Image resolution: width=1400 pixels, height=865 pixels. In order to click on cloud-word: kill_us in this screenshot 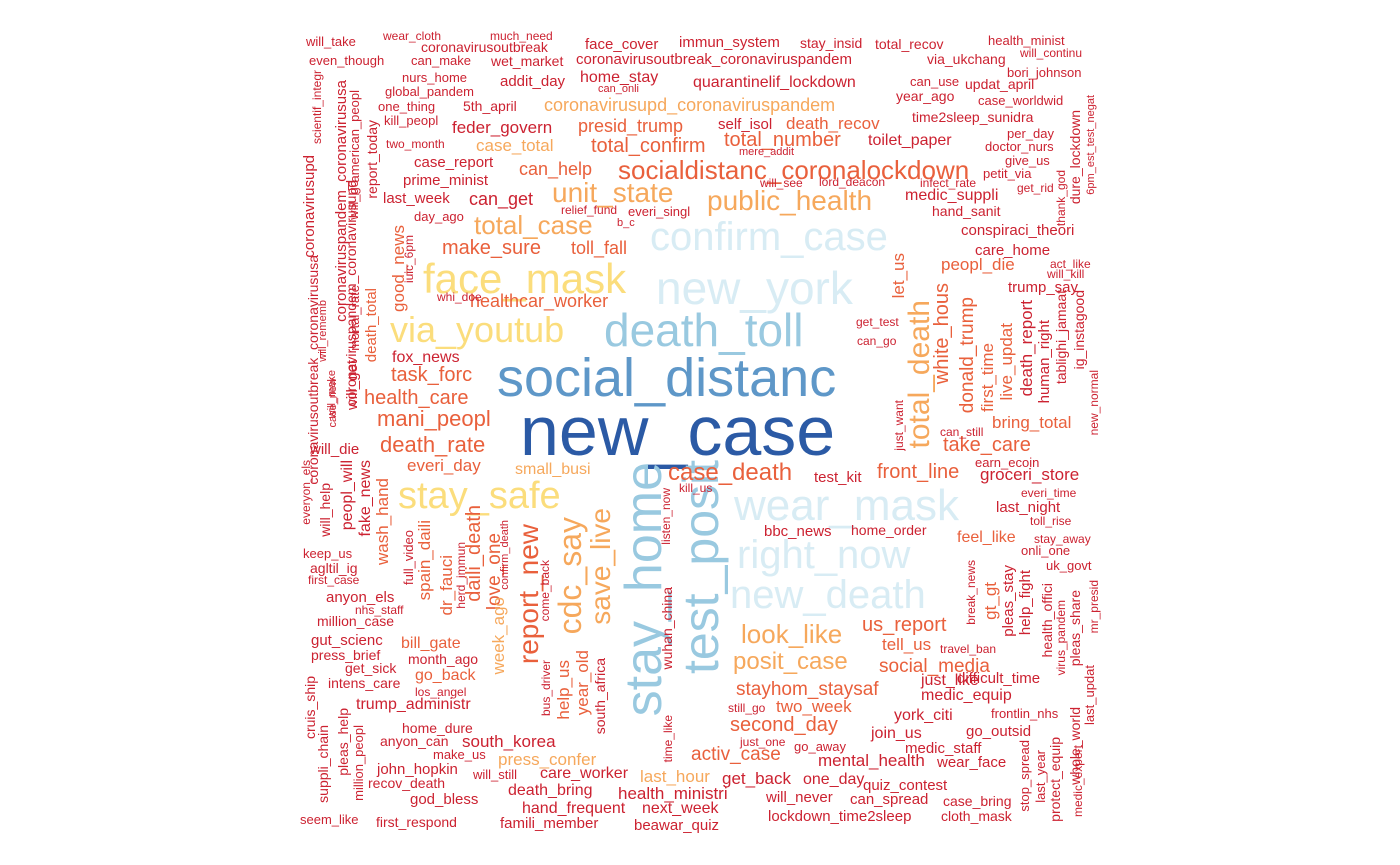, I will do `click(696, 488)`.